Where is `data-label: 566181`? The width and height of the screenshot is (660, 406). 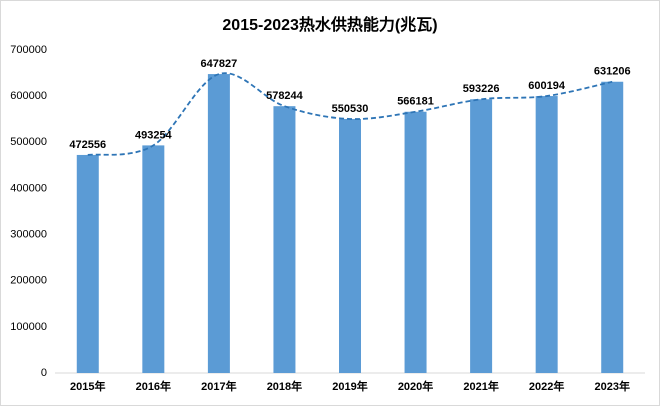
data-label: 566181 is located at coordinates (415, 102).